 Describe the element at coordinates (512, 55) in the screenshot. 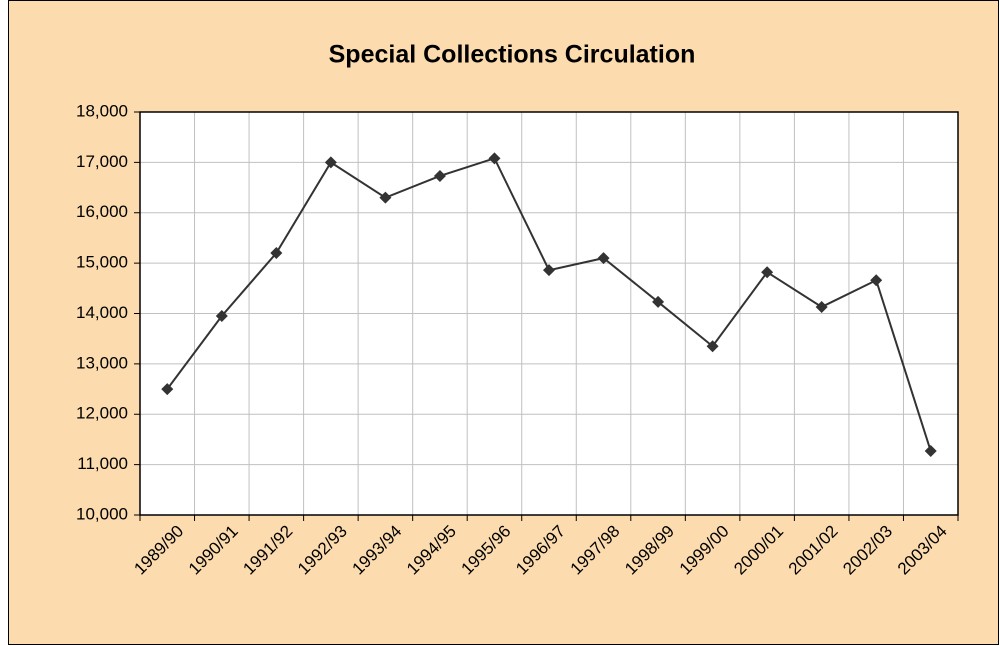

I see `chart-title: Special Collections Circulation` at that location.